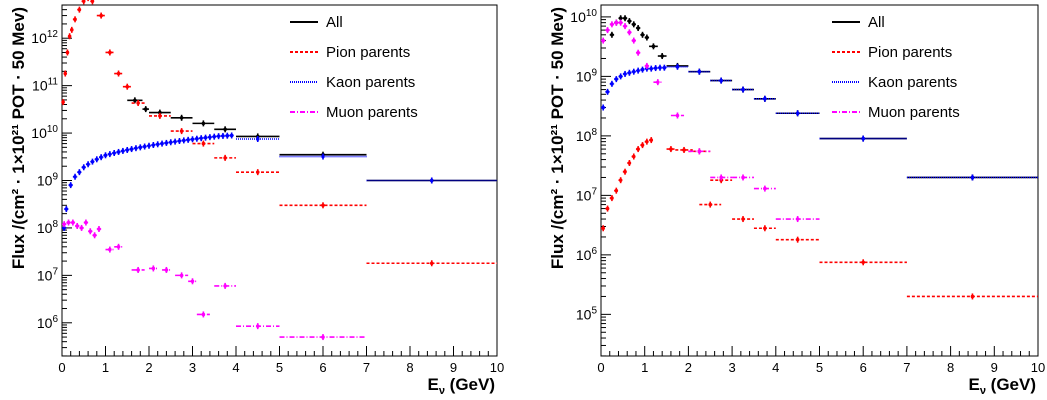 This screenshot has width=1047, height=400. I want to click on x-tick-label: 10, so click(497, 367).